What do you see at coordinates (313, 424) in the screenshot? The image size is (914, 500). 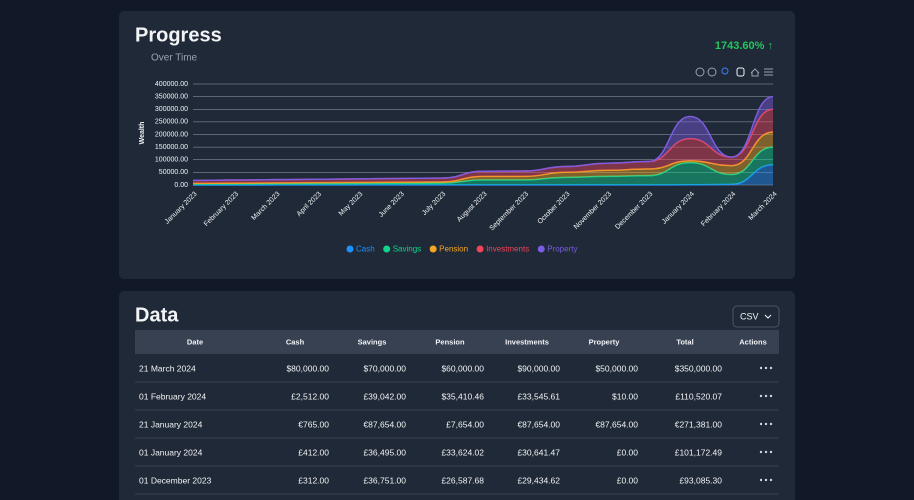 I see `table-cell: €765.00` at bounding box center [313, 424].